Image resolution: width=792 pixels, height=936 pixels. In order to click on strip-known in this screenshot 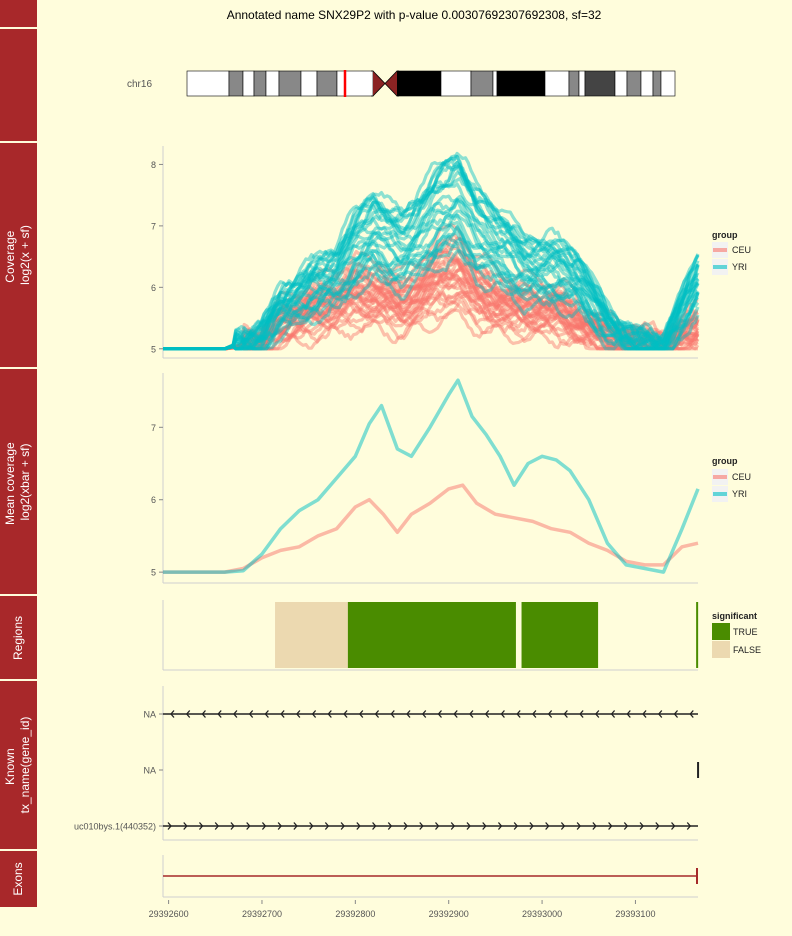, I will do `click(18, 765)`.